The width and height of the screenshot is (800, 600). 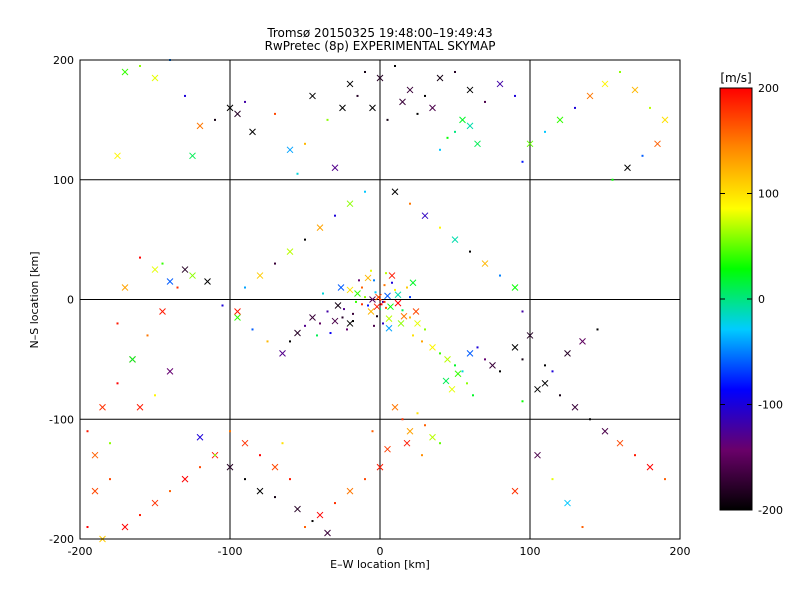 I want to click on y-tick-label: -100, so click(x=61, y=419).